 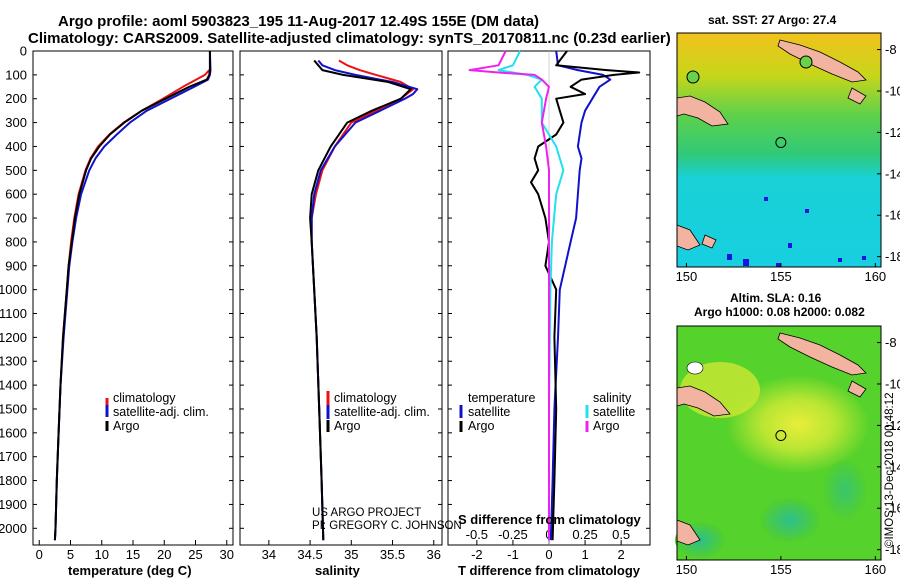 I want to click on depth-tick-label: 2000, so click(x=13, y=528).